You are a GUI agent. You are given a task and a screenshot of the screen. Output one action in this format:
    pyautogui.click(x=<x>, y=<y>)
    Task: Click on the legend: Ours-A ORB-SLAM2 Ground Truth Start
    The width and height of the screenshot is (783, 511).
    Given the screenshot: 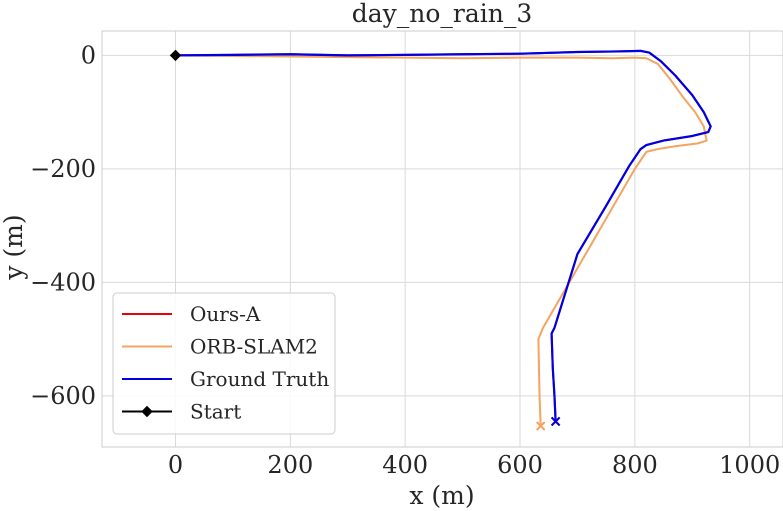 What is the action you would take?
    pyautogui.click(x=224, y=363)
    